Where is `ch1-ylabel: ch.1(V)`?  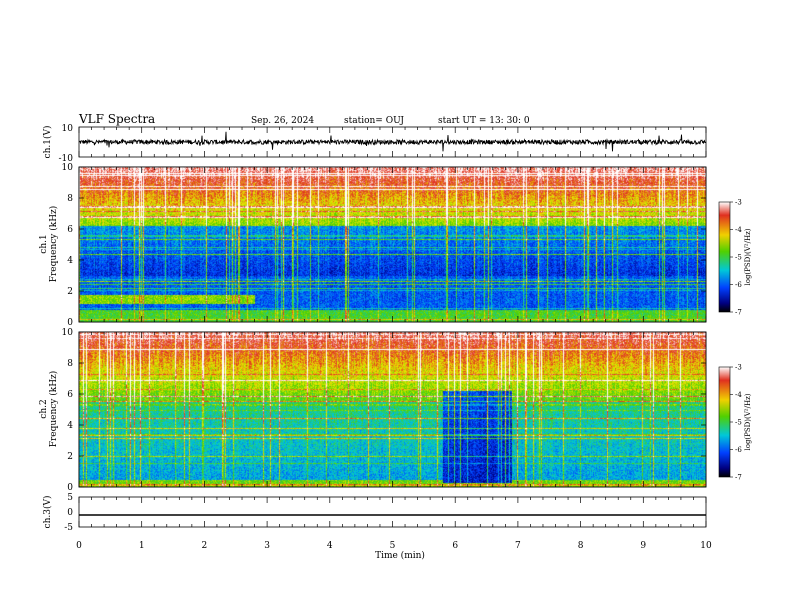 ch1-ylabel: ch.1(V) is located at coordinates (47, 142).